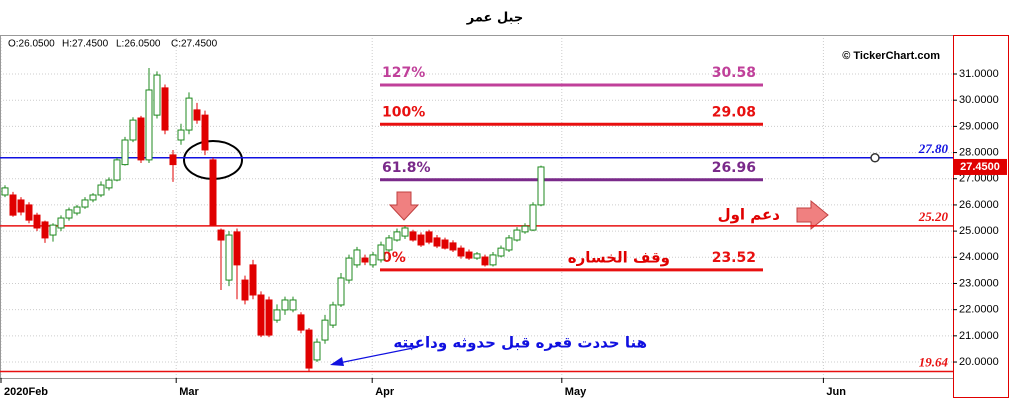 This screenshot has width=1011, height=400. What do you see at coordinates (812, 215) in the screenshot?
I see `right-arrow` at bounding box center [812, 215].